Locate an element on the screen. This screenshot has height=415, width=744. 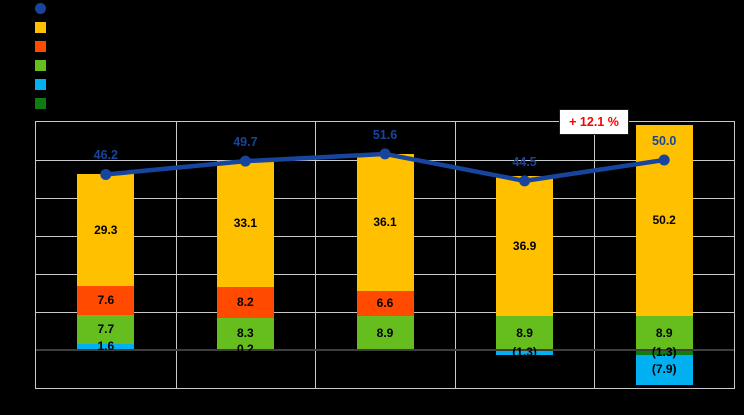
growth-annotation: + 12.1 % is located at coordinates (594, 122).